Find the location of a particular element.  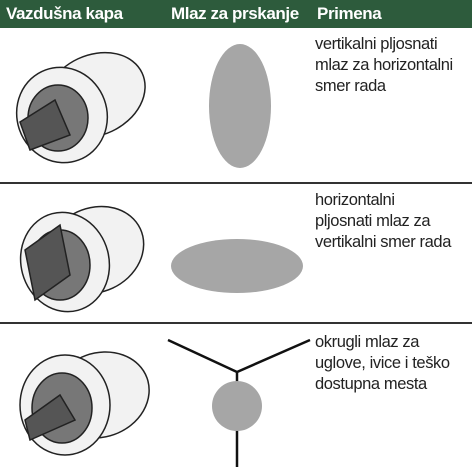

text-line: mlaz za horizontalni is located at coordinates (384, 65).